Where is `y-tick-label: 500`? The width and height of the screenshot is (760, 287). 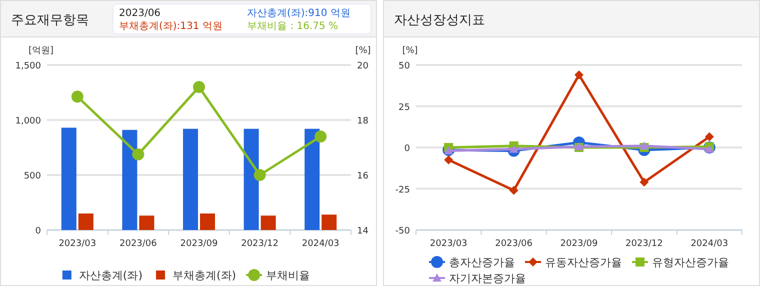 y-tick-label: 500 is located at coordinates (33, 177).